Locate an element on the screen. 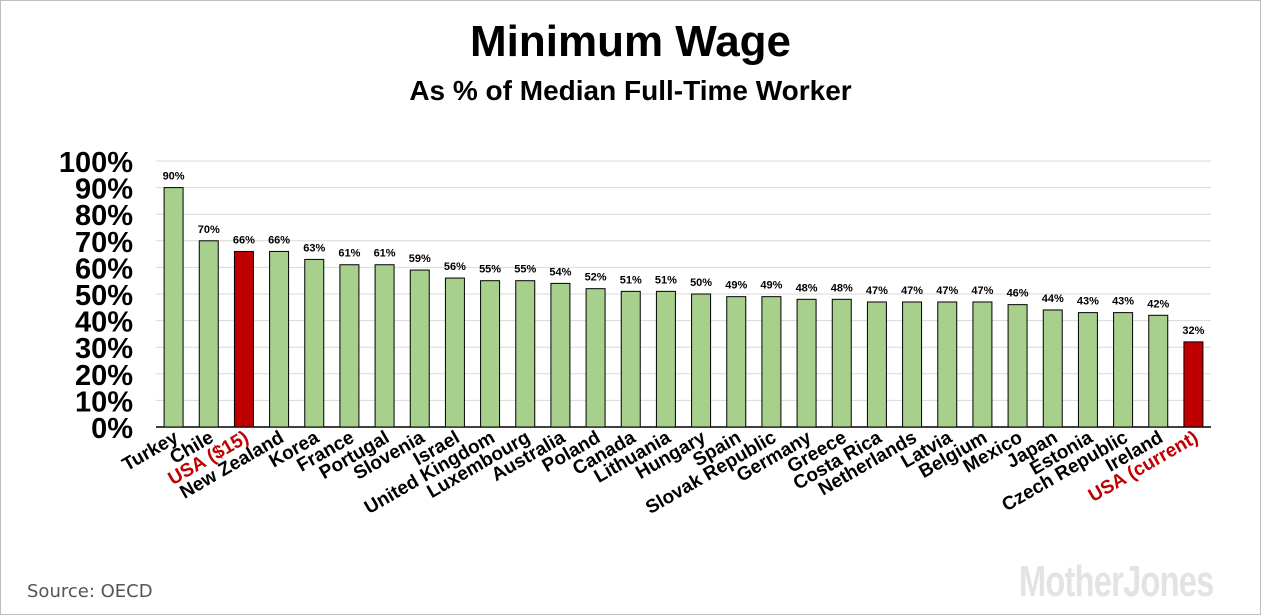 This screenshot has width=1261, height=615. chart-subtitle: As % of Median Full-Time Worker is located at coordinates (630, 90).